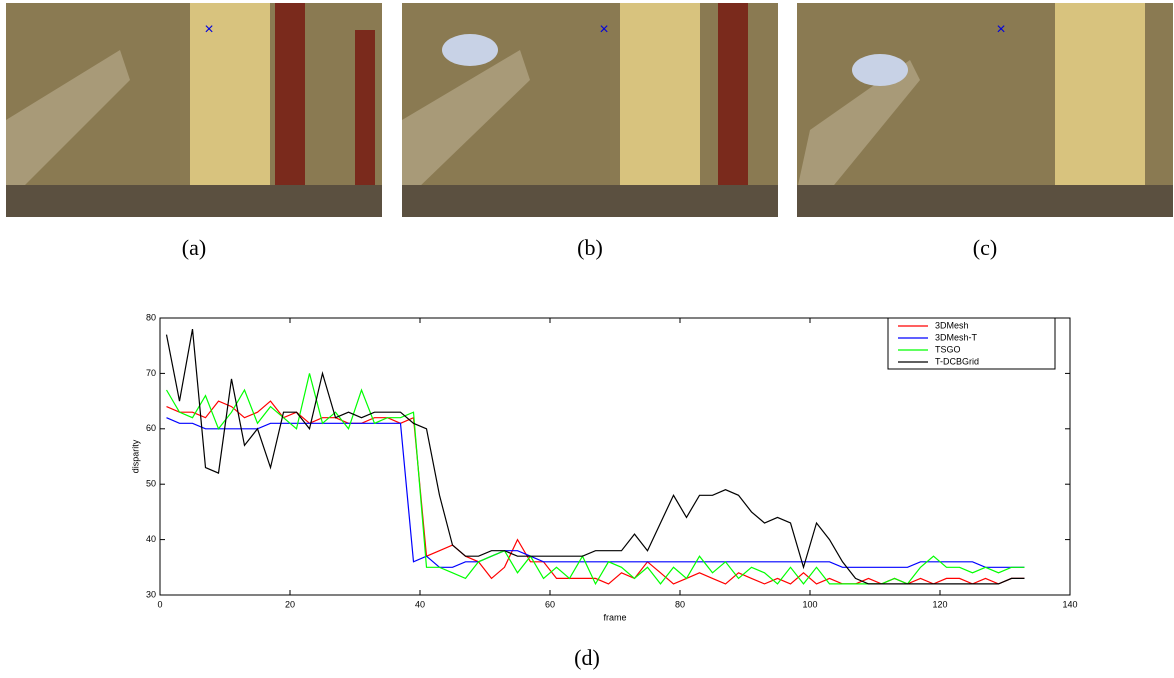 This screenshot has width=1174, height=678. What do you see at coordinates (587, 657) in the screenshot?
I see `caption: (d)` at bounding box center [587, 657].